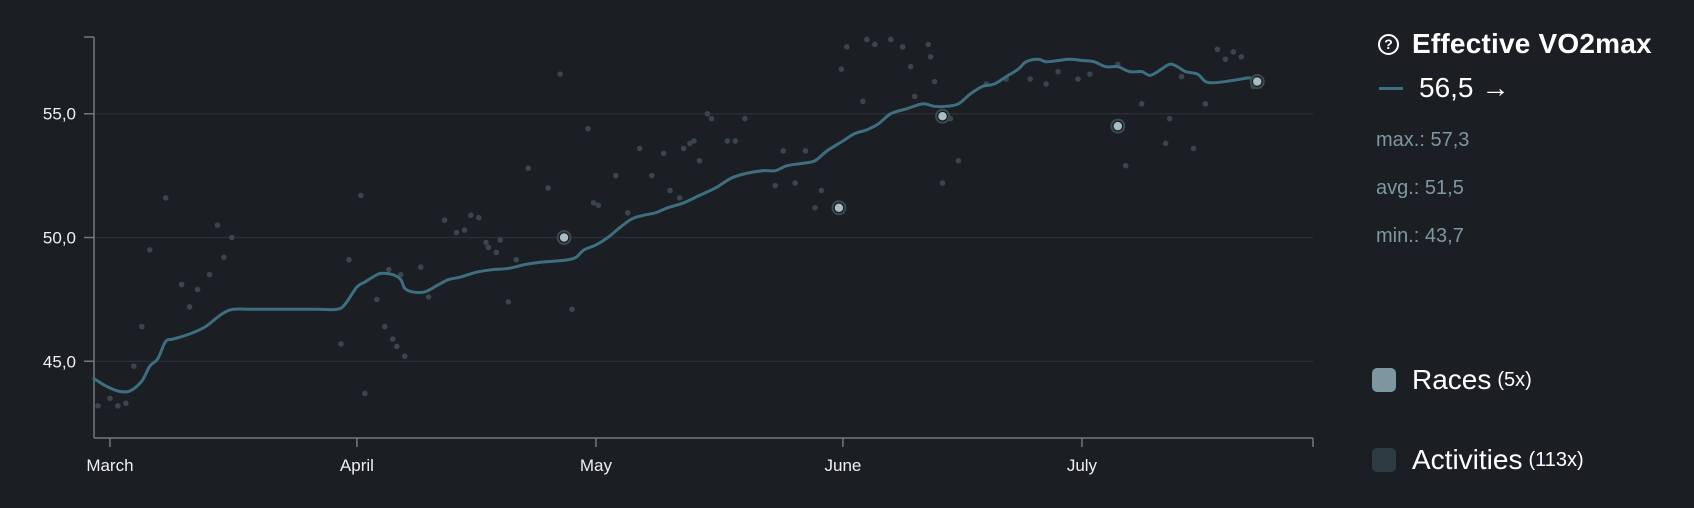 The image size is (1694, 508). Describe the element at coordinates (109, 465) in the screenshot. I see `x-tick-label: March` at that location.